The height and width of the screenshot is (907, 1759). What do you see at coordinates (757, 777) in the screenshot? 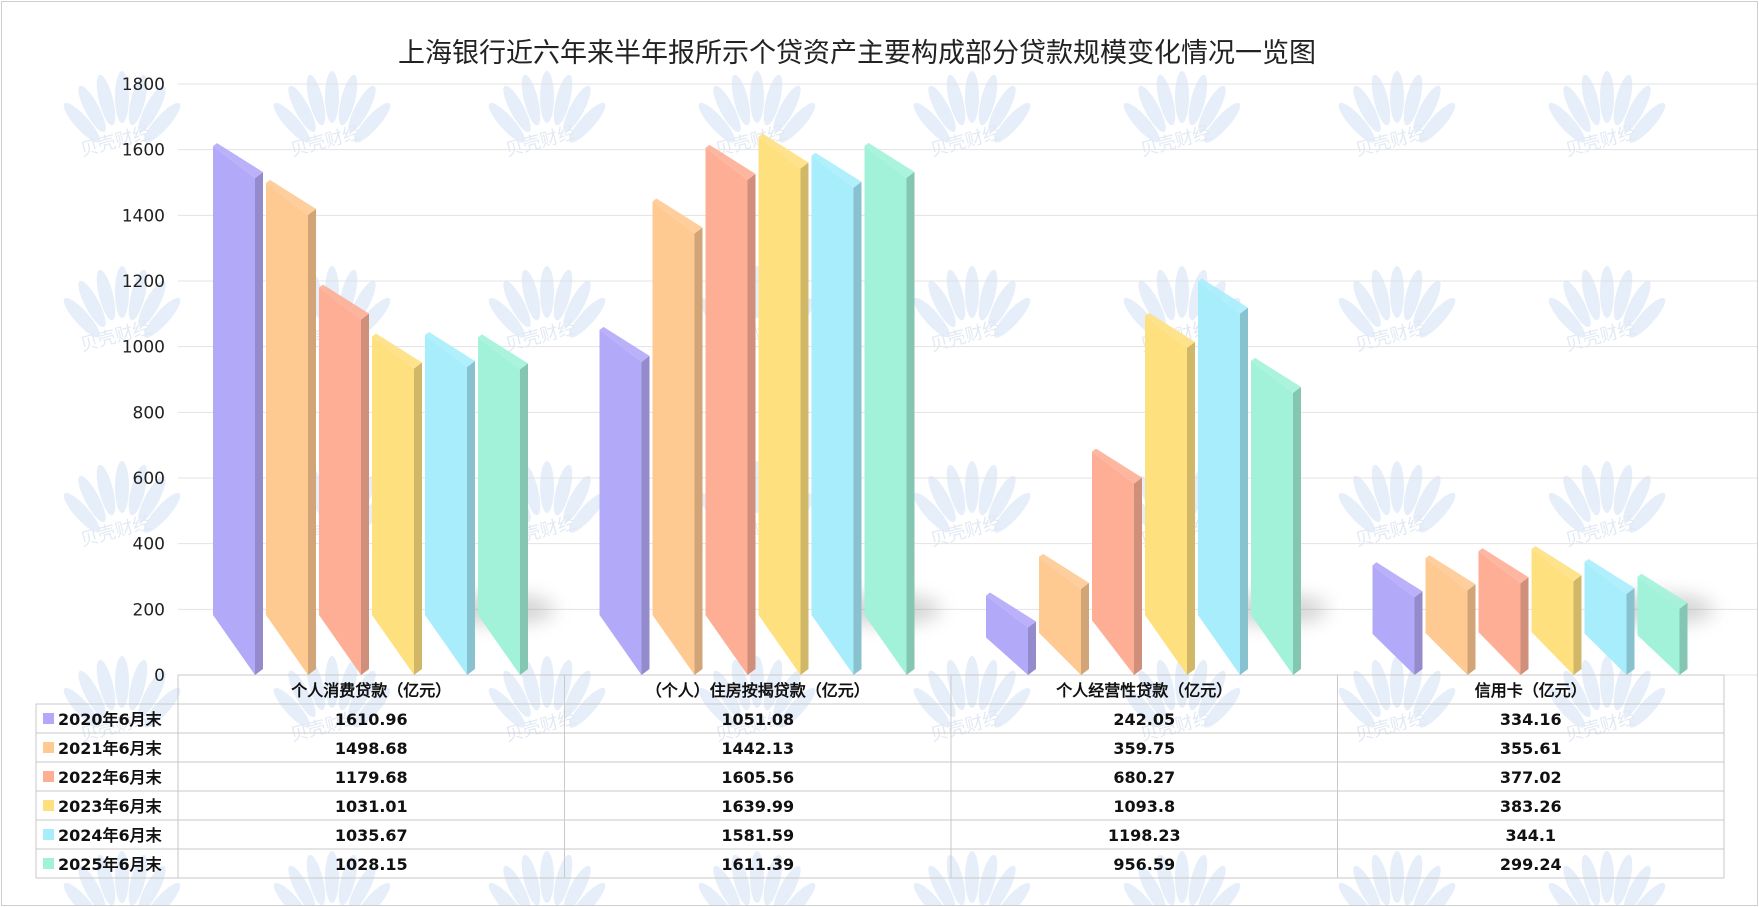
I see `data-label: 1605.56` at bounding box center [757, 777].